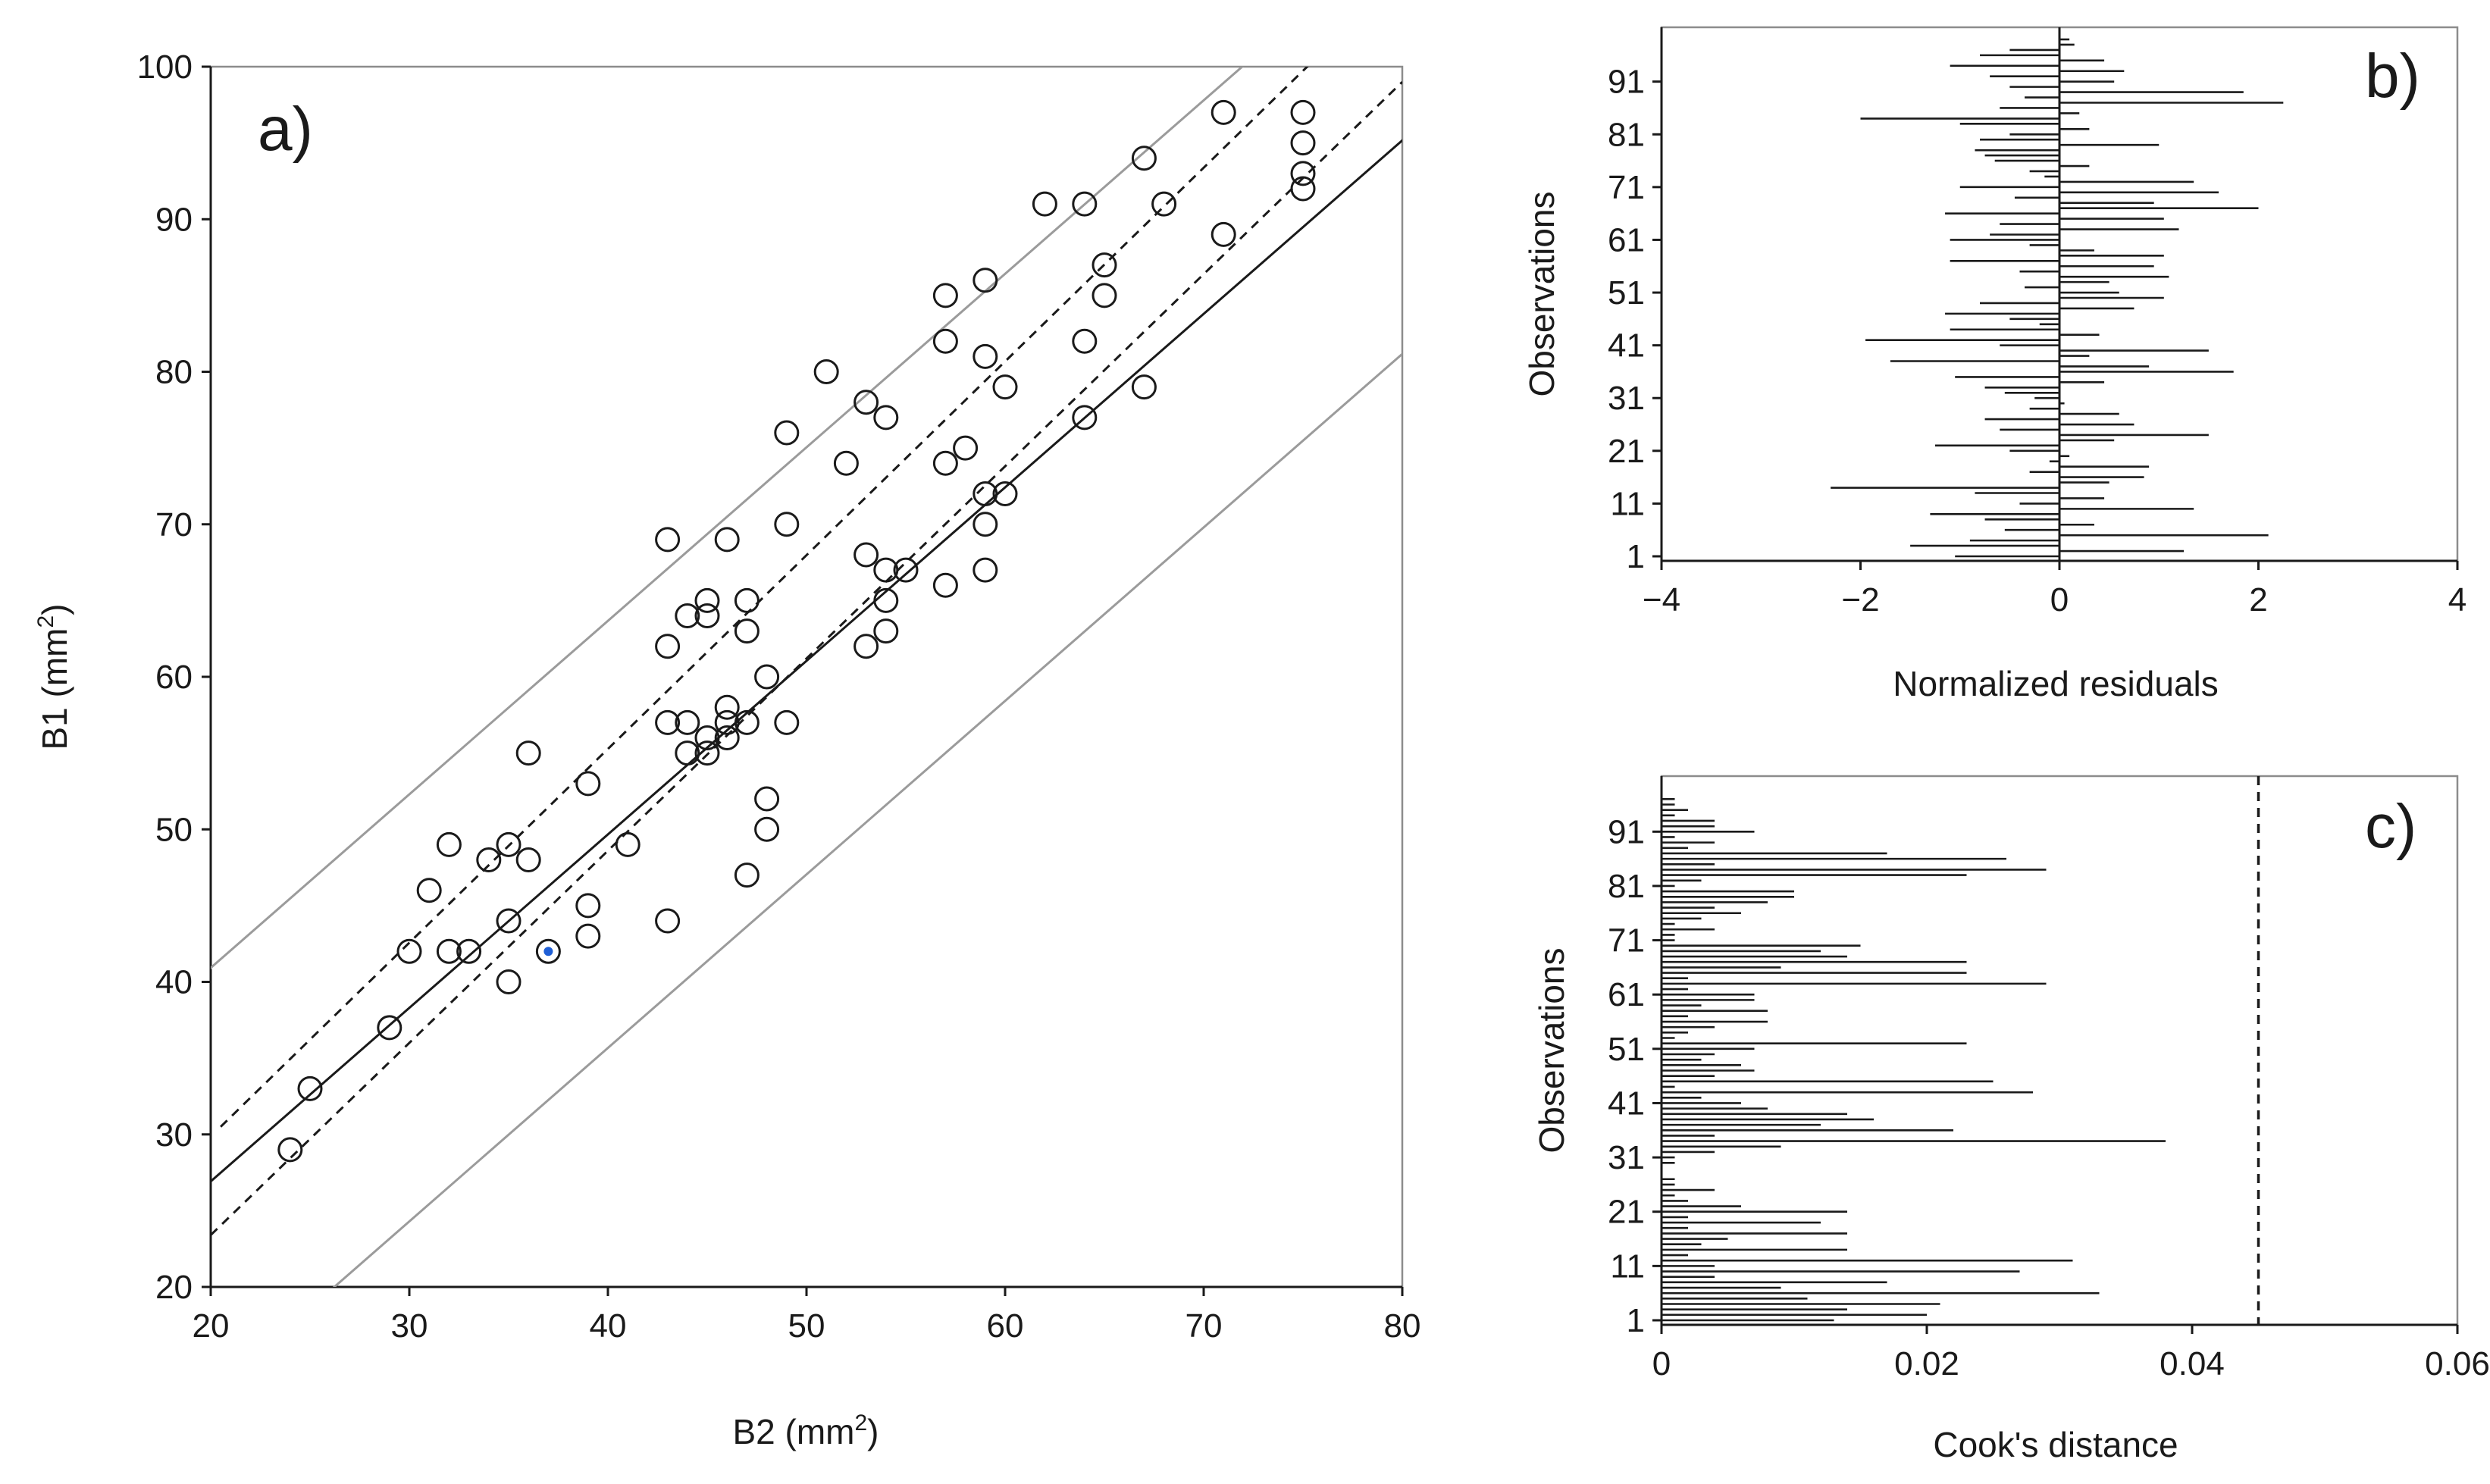 This screenshot has height=1484, width=2490. What do you see at coordinates (174, 220) in the screenshot?
I see `a-y-tick-label: 90` at bounding box center [174, 220].